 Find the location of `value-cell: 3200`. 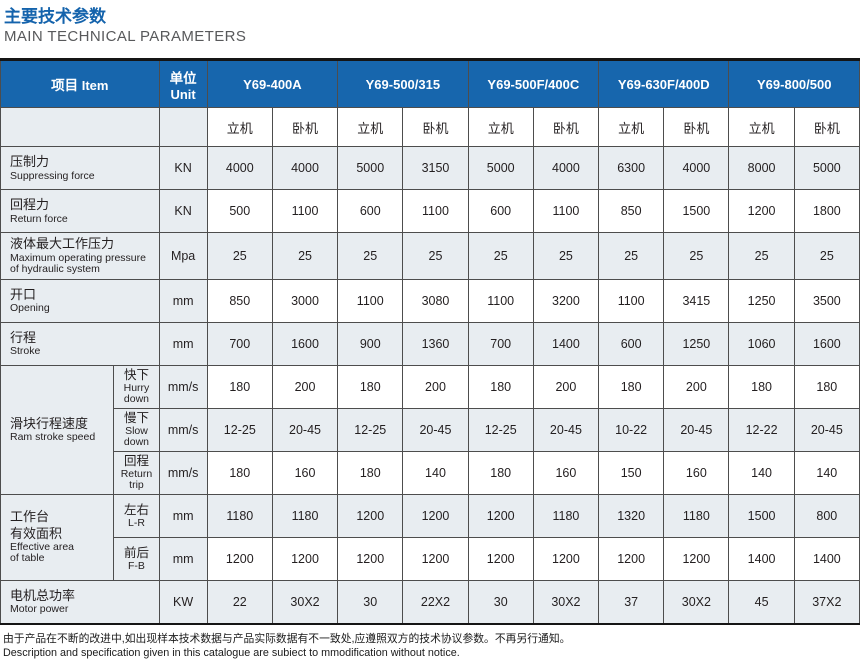

value-cell: 3200 is located at coordinates (566, 300).